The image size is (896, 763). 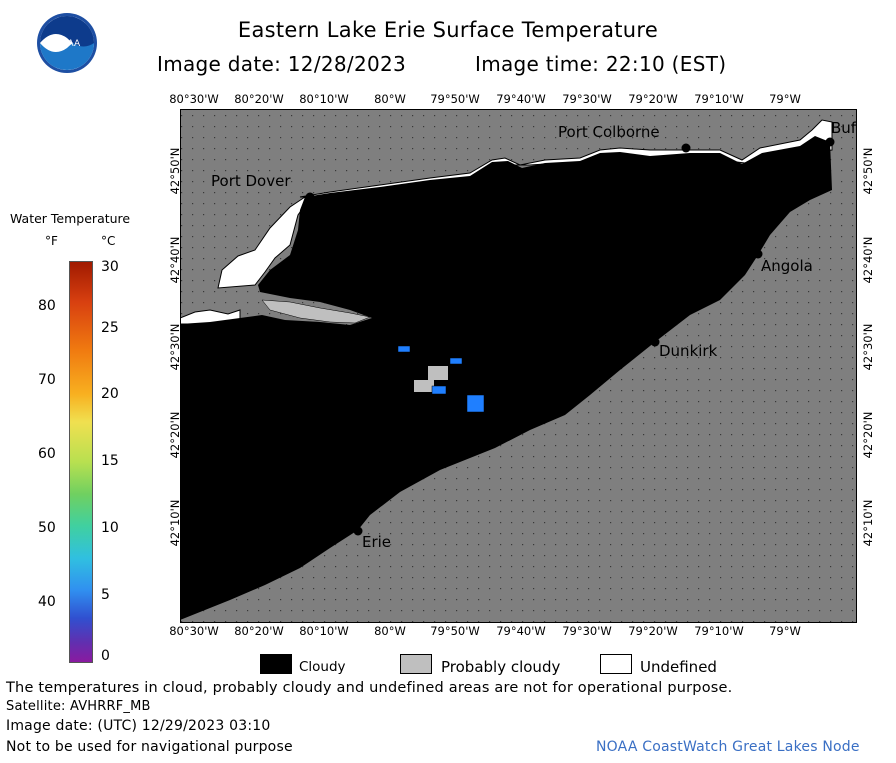 I want to click on lat-label-right: 42°50'N, so click(x=868, y=171).